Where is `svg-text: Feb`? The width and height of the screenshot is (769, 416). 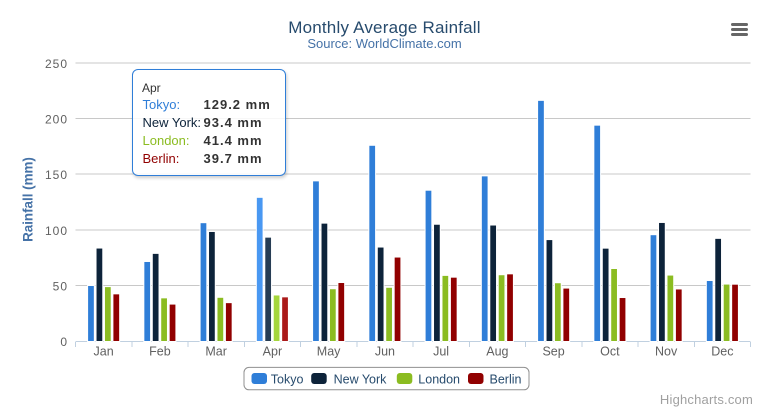
svg-text: Feb is located at coordinates (160, 352).